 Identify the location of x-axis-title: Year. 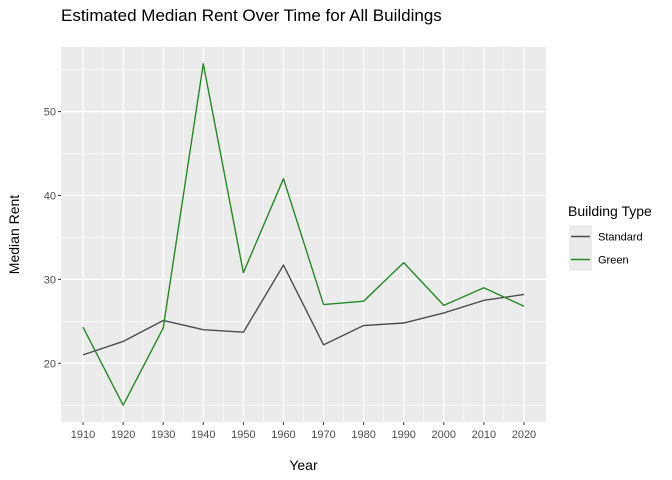
(303, 465).